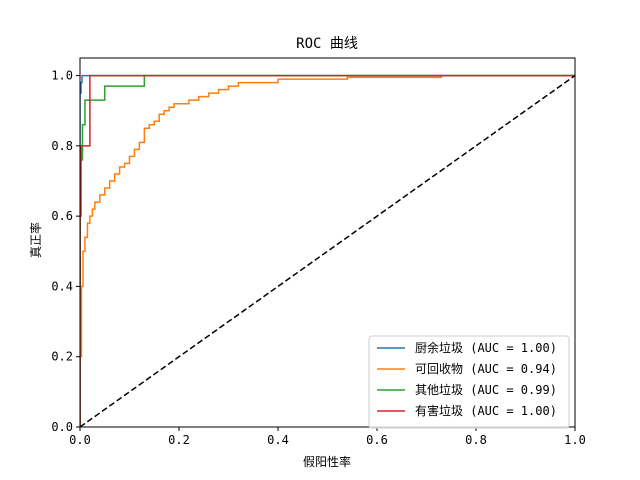 Image resolution: width=640 pixels, height=480 pixels. I want to click on y-tick-label: 0.6, so click(62, 216).